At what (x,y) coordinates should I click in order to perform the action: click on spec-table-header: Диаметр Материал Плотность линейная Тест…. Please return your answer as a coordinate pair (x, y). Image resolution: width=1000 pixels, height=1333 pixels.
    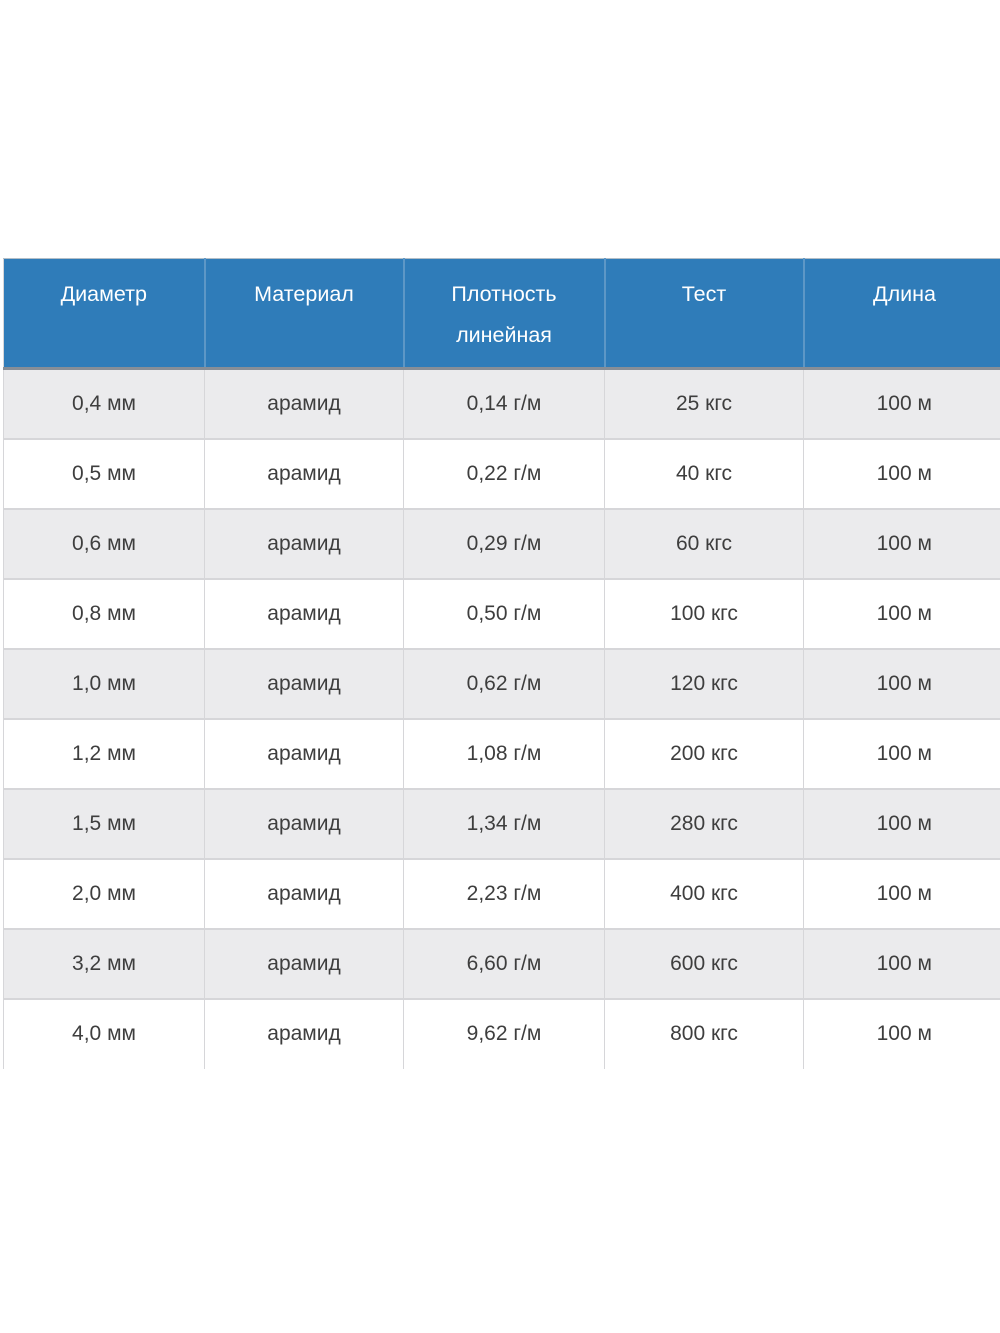
    Looking at the image, I should click on (501, 314).